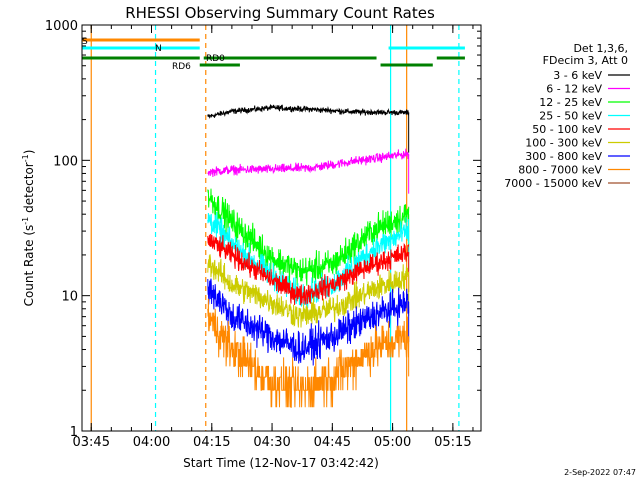 This screenshot has width=640, height=480. Describe the element at coordinates (151, 442) in the screenshot. I see `x-tick-label: 04:00` at that location.